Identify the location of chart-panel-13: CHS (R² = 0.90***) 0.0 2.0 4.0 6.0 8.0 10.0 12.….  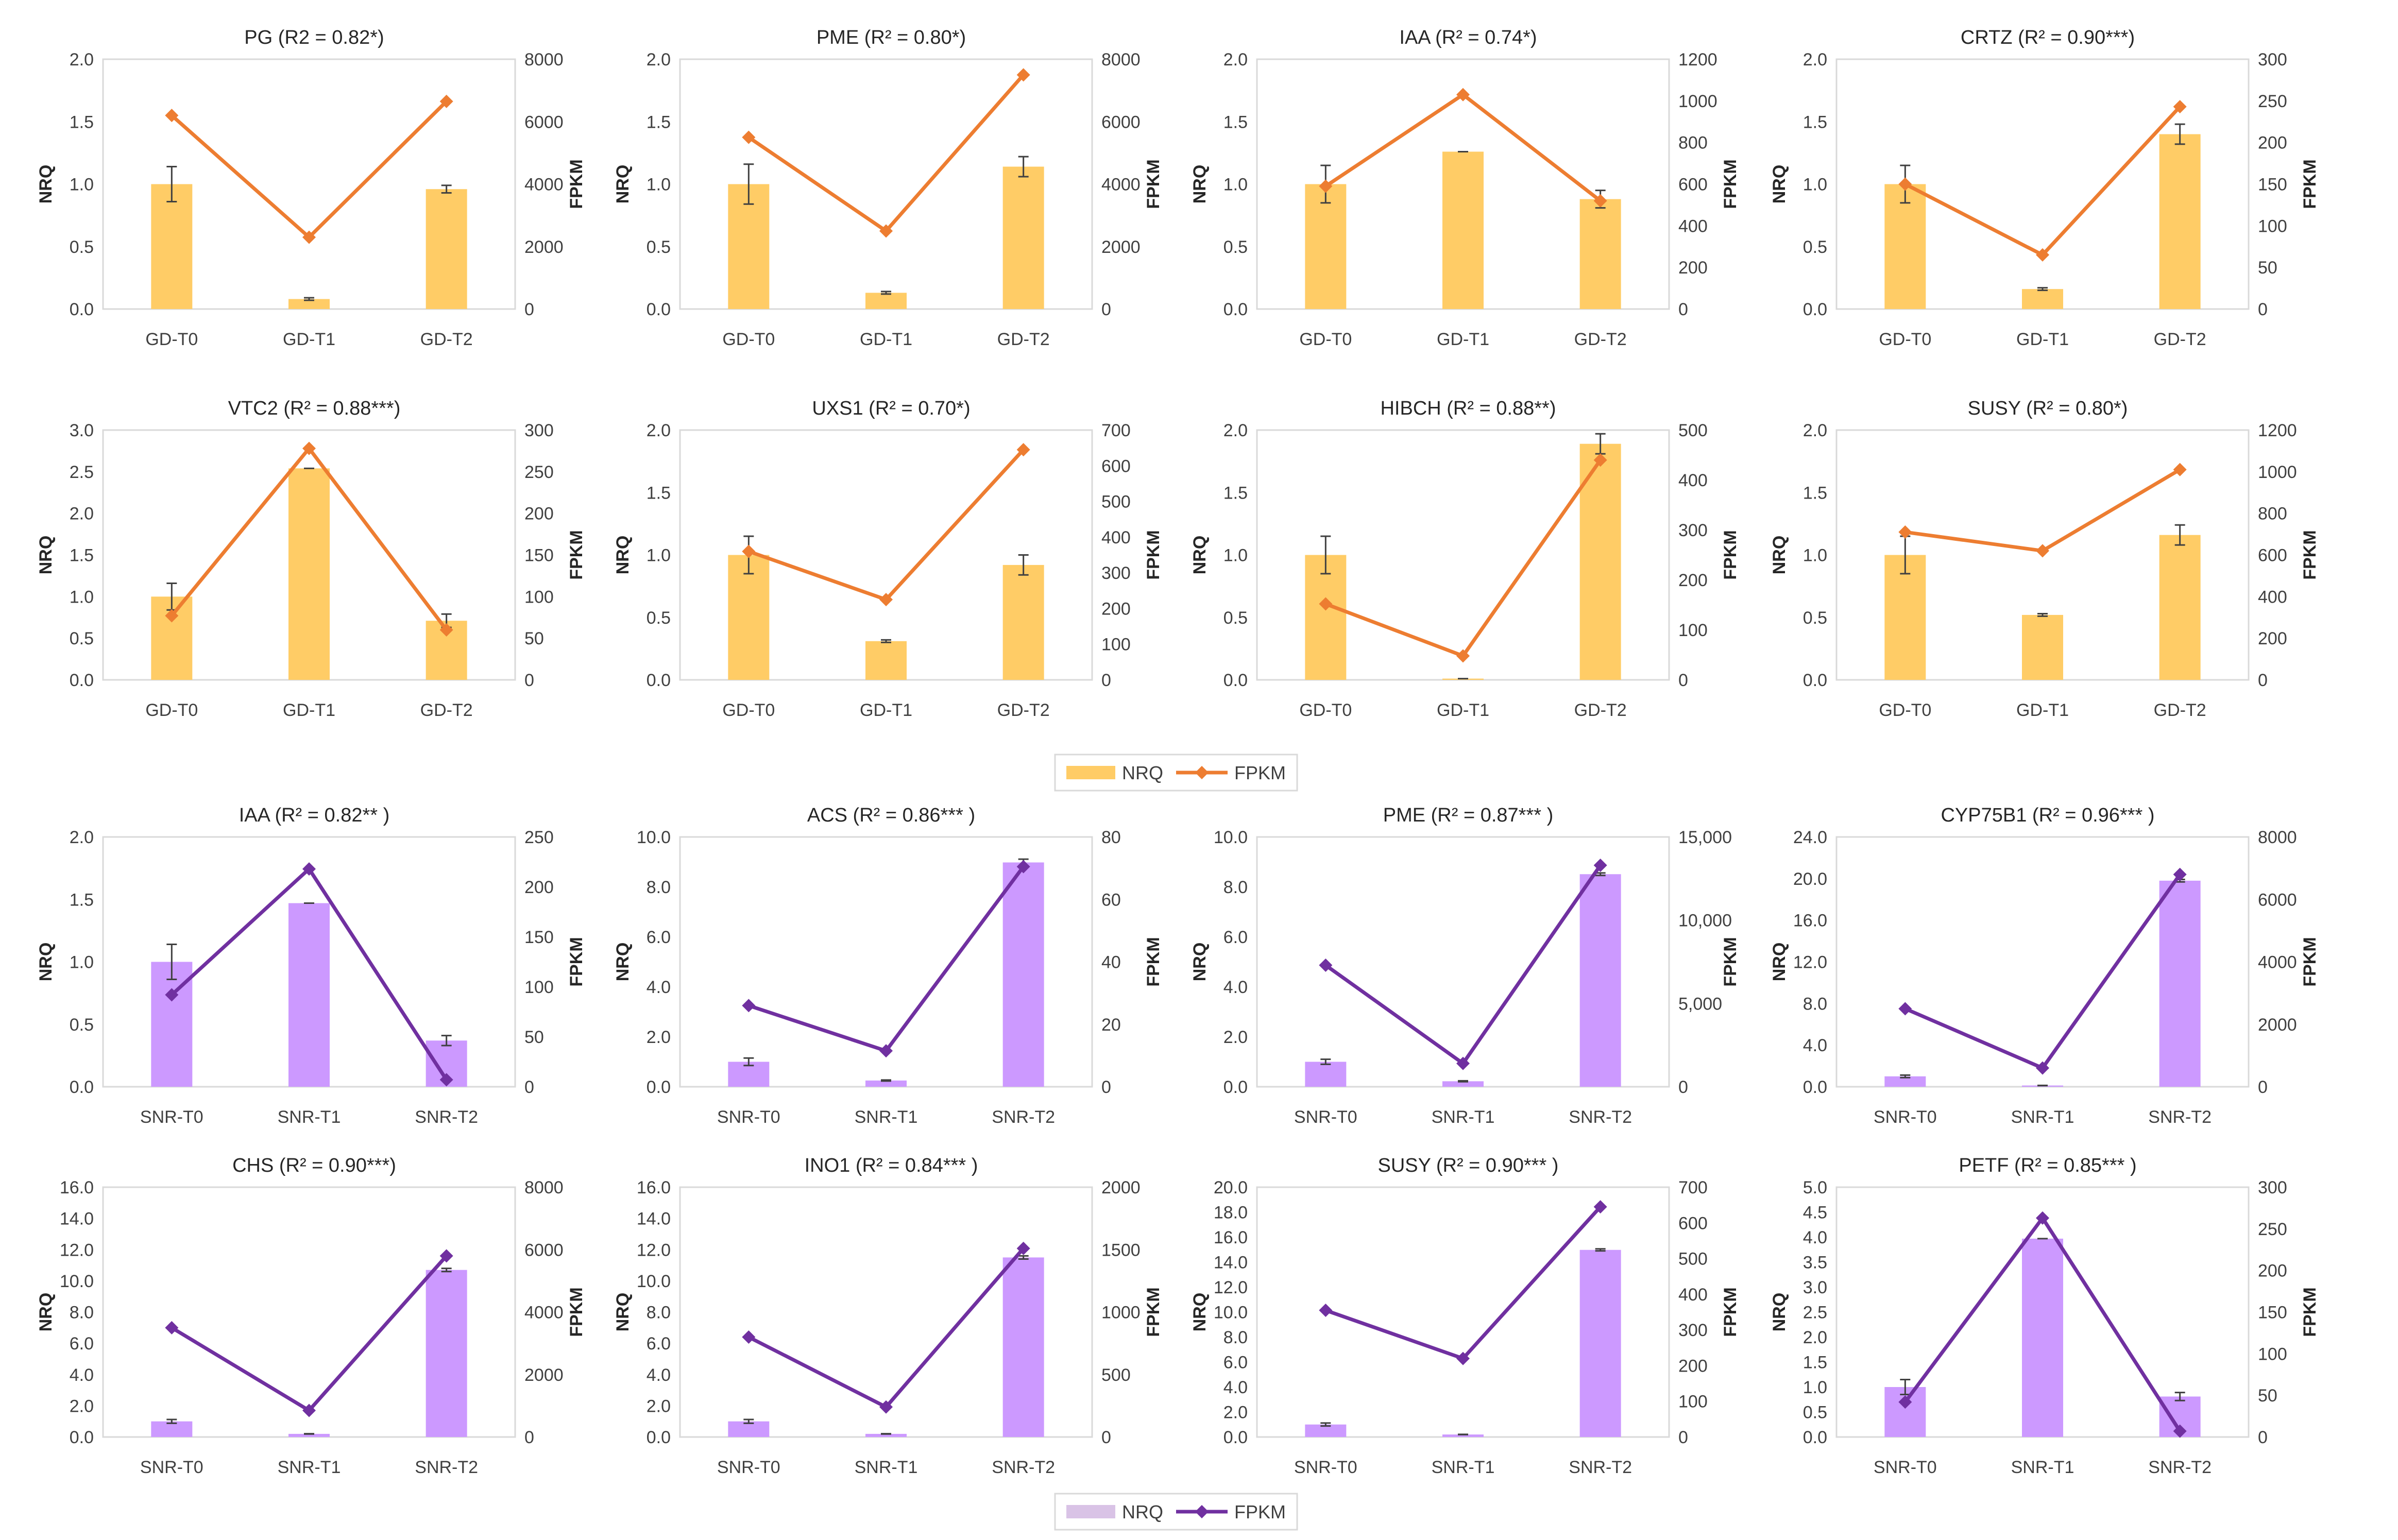
(311, 1316).